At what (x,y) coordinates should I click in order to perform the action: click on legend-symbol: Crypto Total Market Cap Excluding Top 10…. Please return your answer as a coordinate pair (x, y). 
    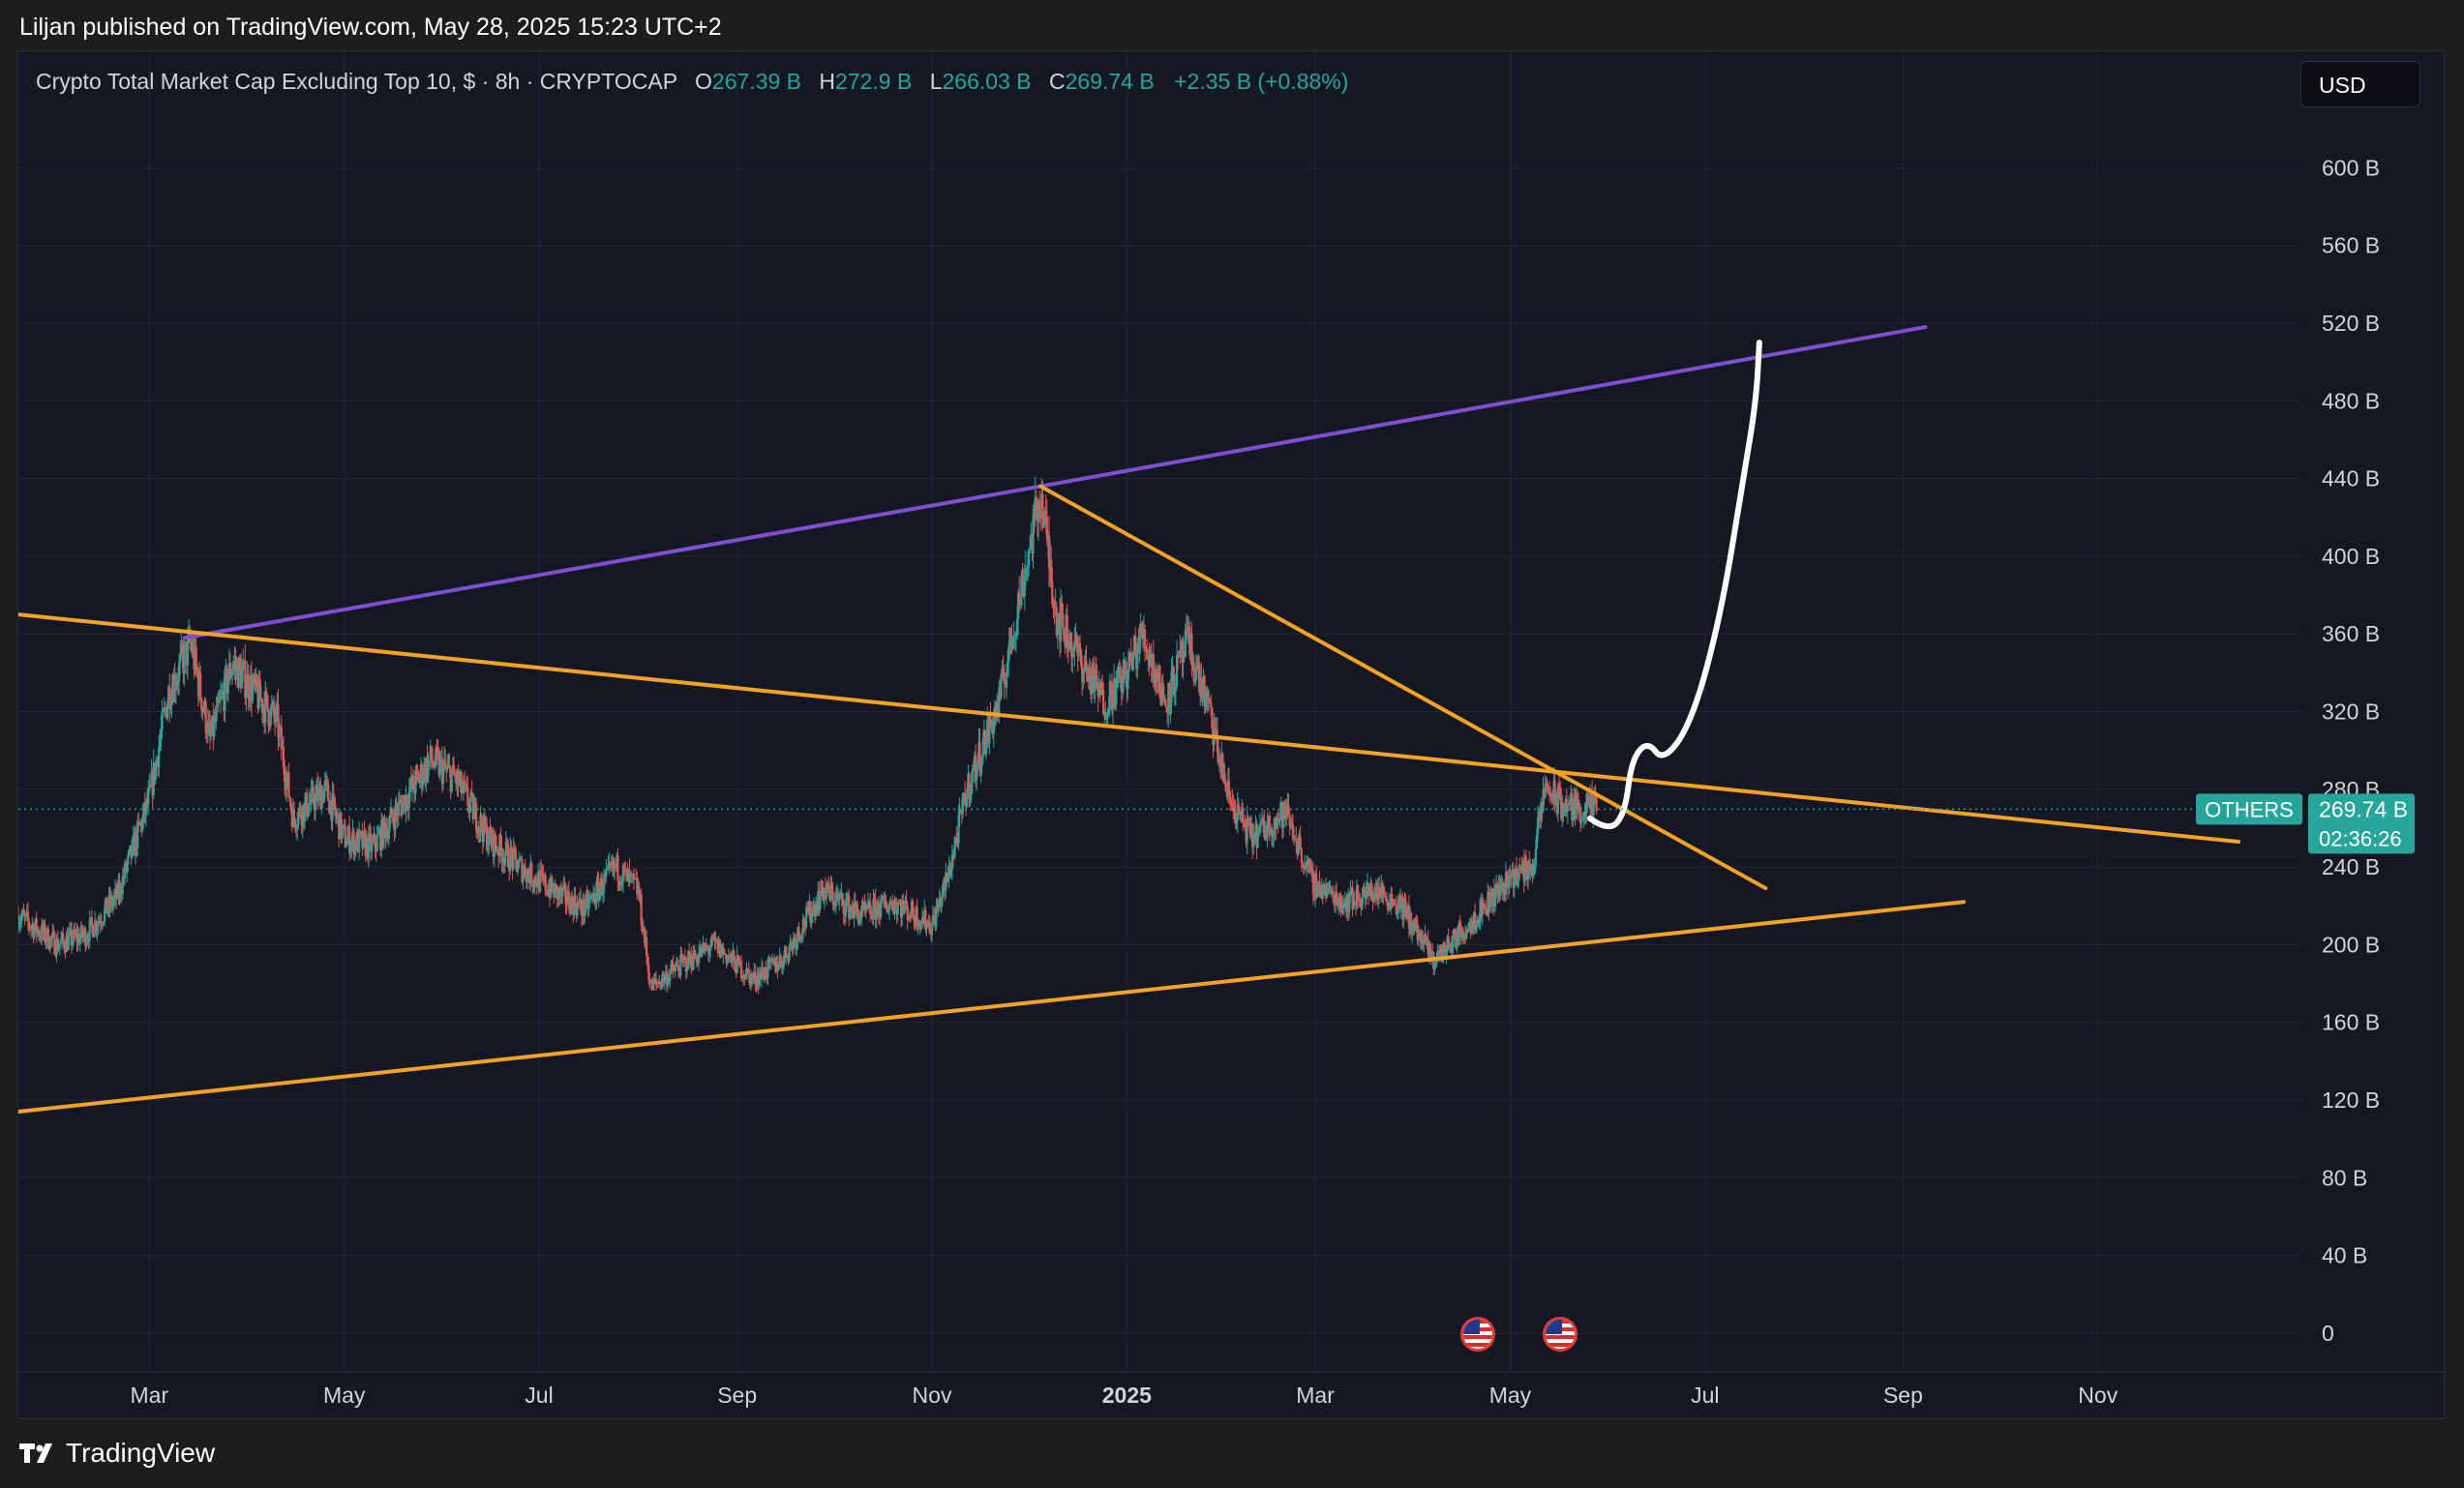
    Looking at the image, I should click on (356, 82).